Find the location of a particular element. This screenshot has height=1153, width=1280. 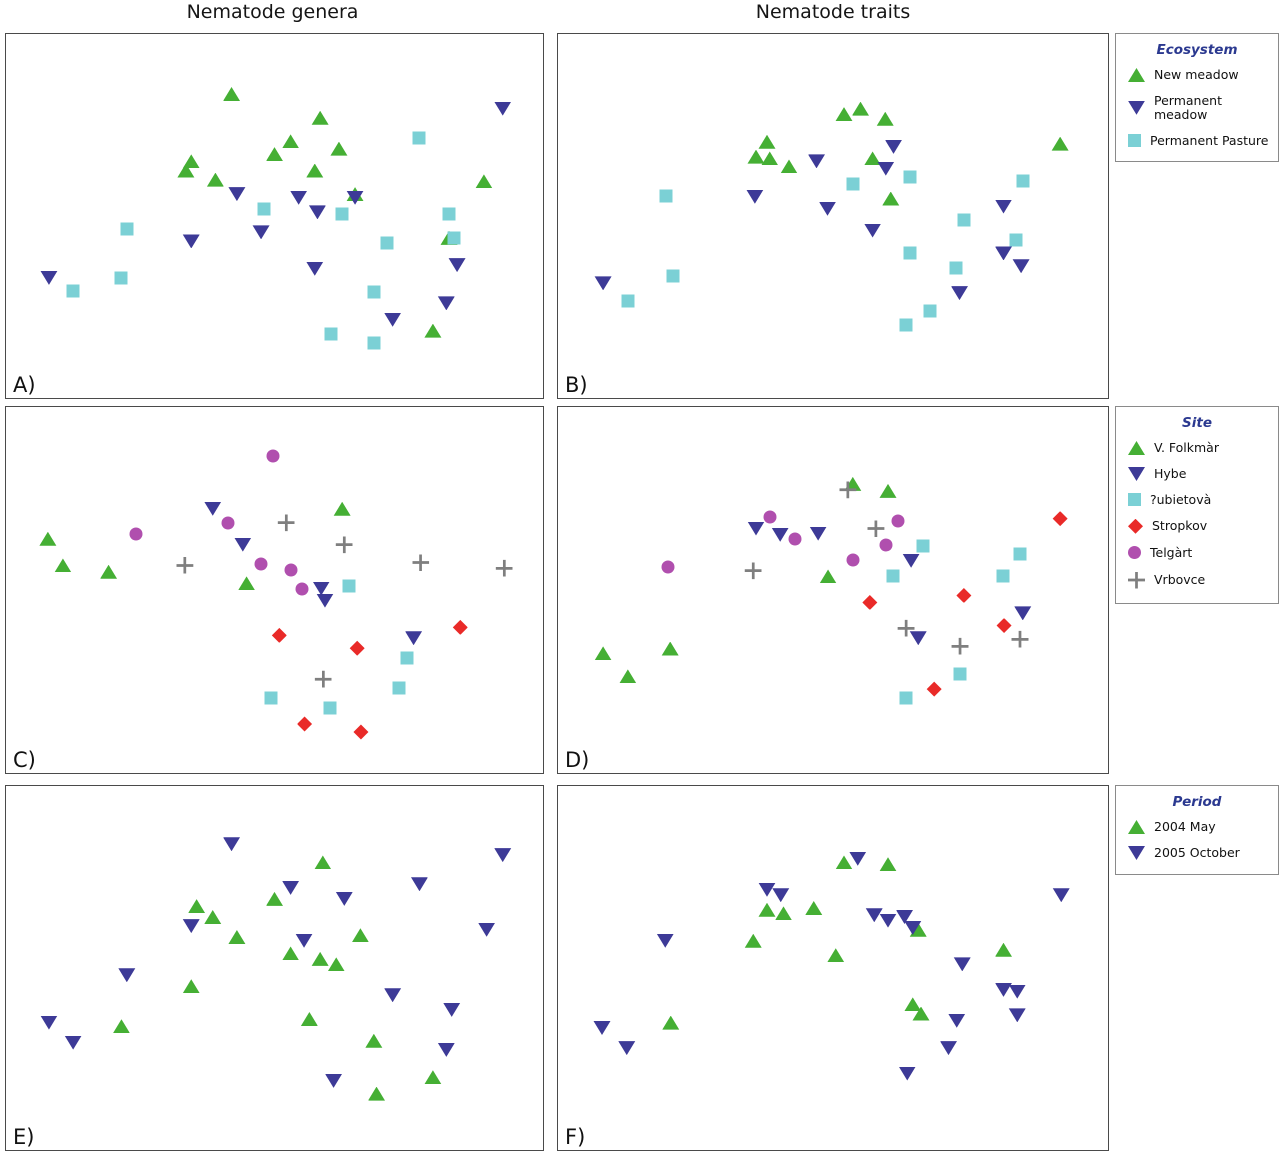

nmds-panel-d: D) is located at coordinates (833, 590).